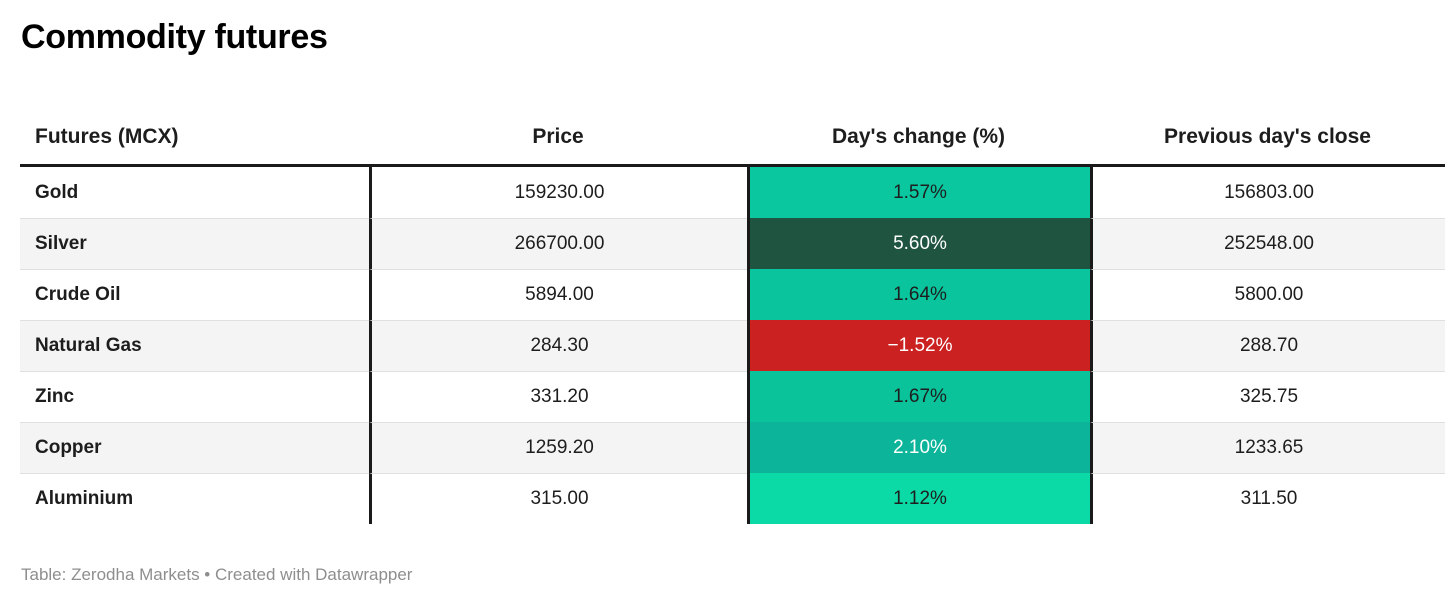 This screenshot has width=1456, height=609. I want to click on futures-name-cell: Gold, so click(57, 192).